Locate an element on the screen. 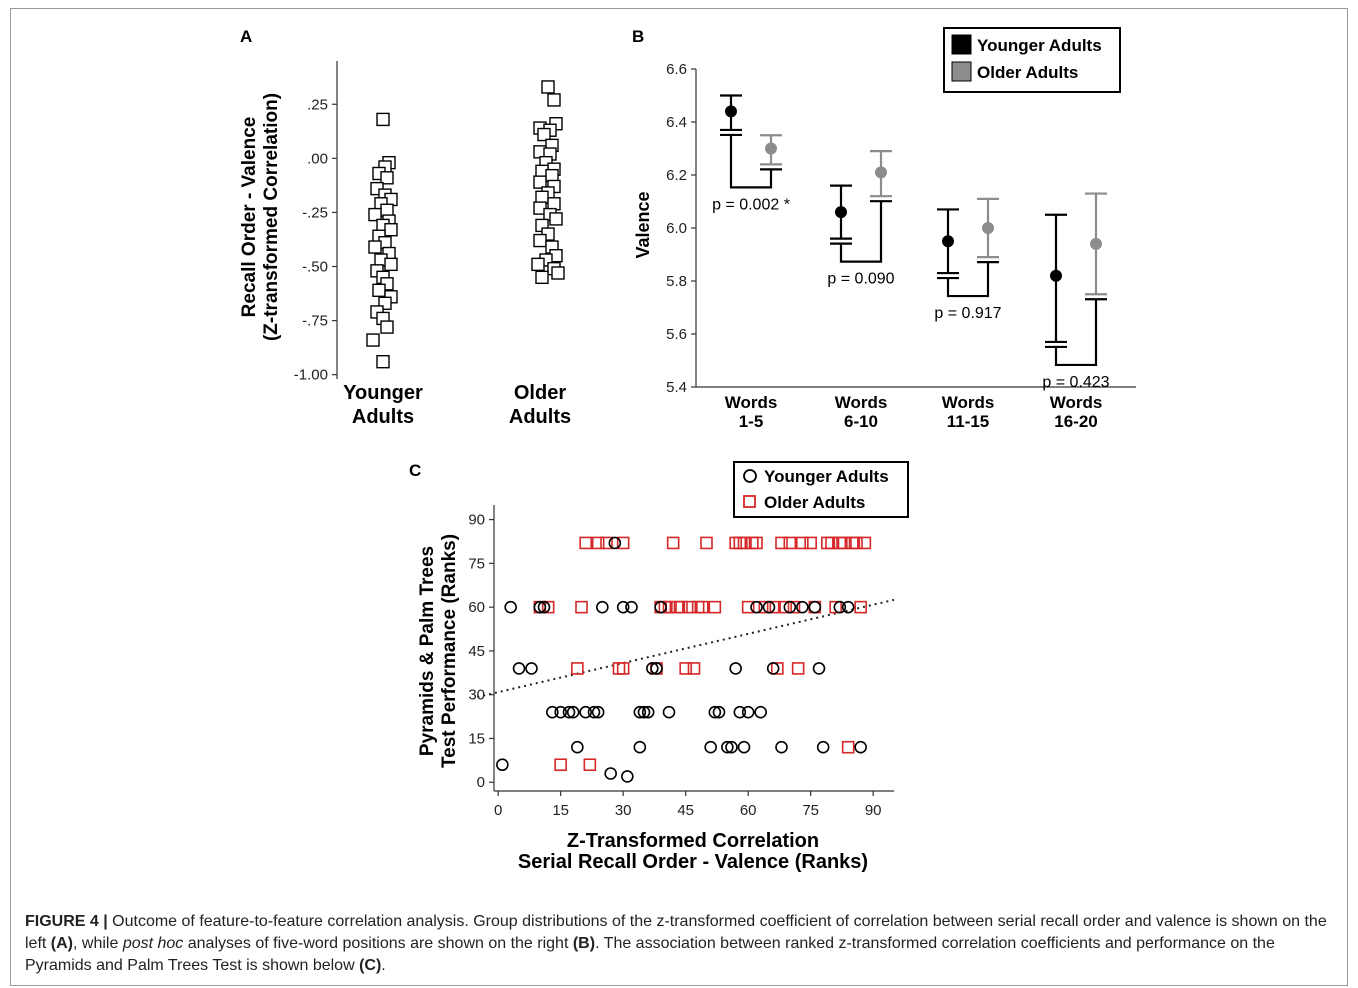 This screenshot has height=988, width=1358. panel-c-ytick-label: 0 is located at coordinates (481, 782).